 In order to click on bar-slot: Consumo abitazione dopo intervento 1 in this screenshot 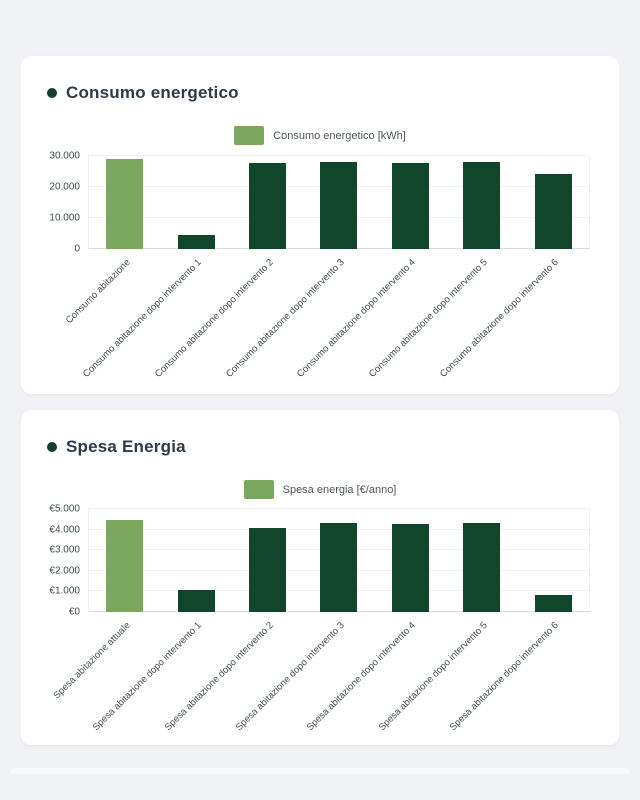, I will do `click(156, 268)`.